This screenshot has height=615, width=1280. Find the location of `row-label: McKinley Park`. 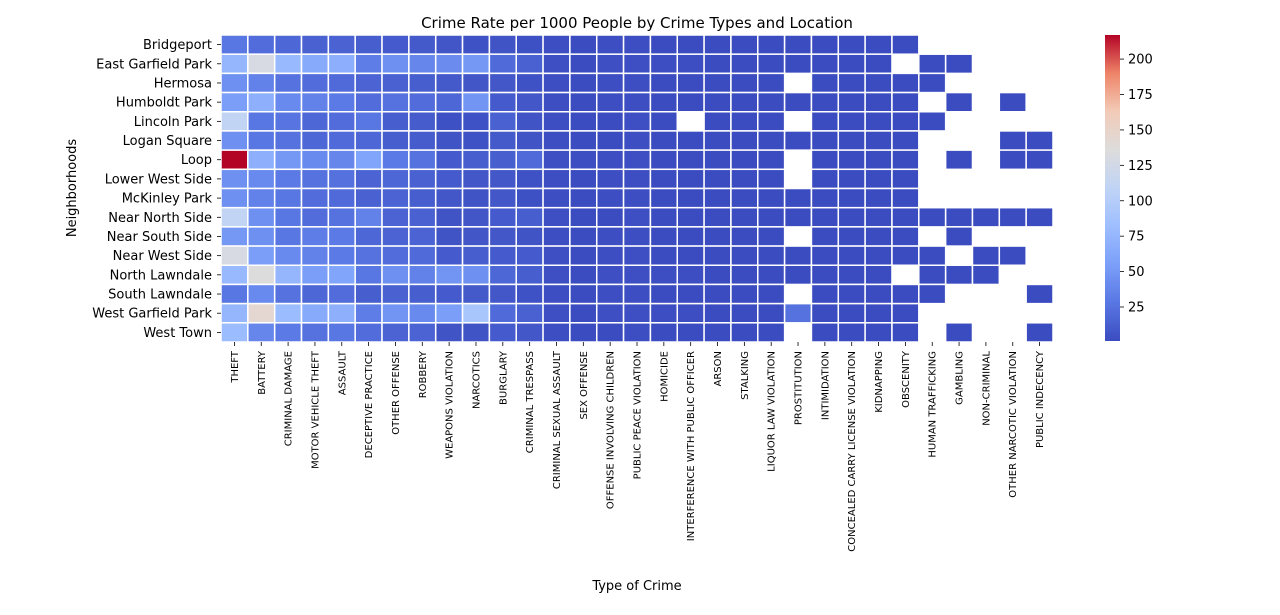

row-label: McKinley Park is located at coordinates (167, 199).